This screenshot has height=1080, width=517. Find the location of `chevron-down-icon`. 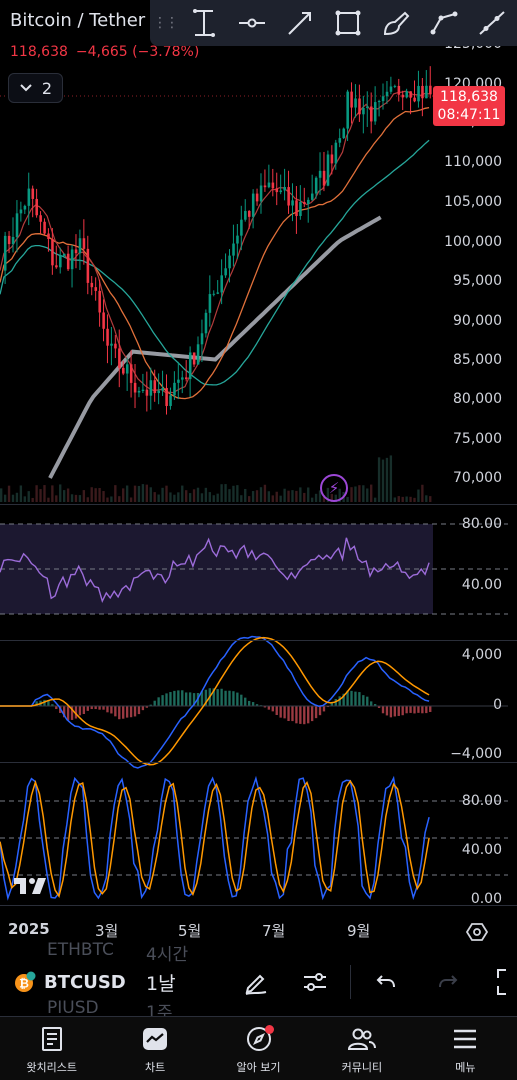

chevron-down-icon is located at coordinates (26, 88).